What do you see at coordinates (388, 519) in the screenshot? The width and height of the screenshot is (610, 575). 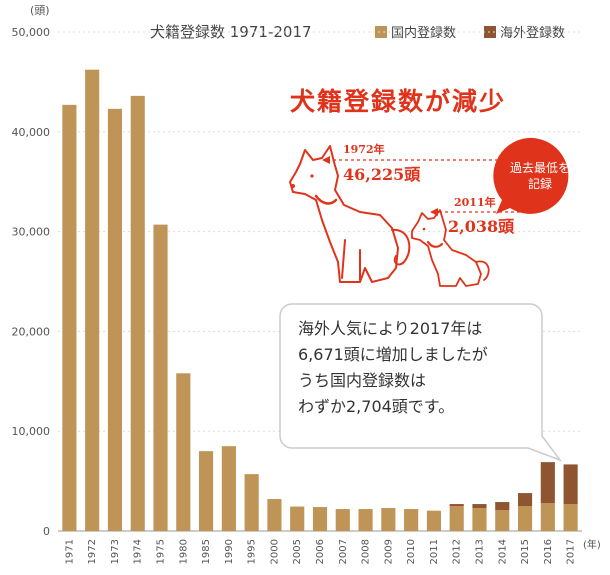 I see `bar-domestic-2009` at bounding box center [388, 519].